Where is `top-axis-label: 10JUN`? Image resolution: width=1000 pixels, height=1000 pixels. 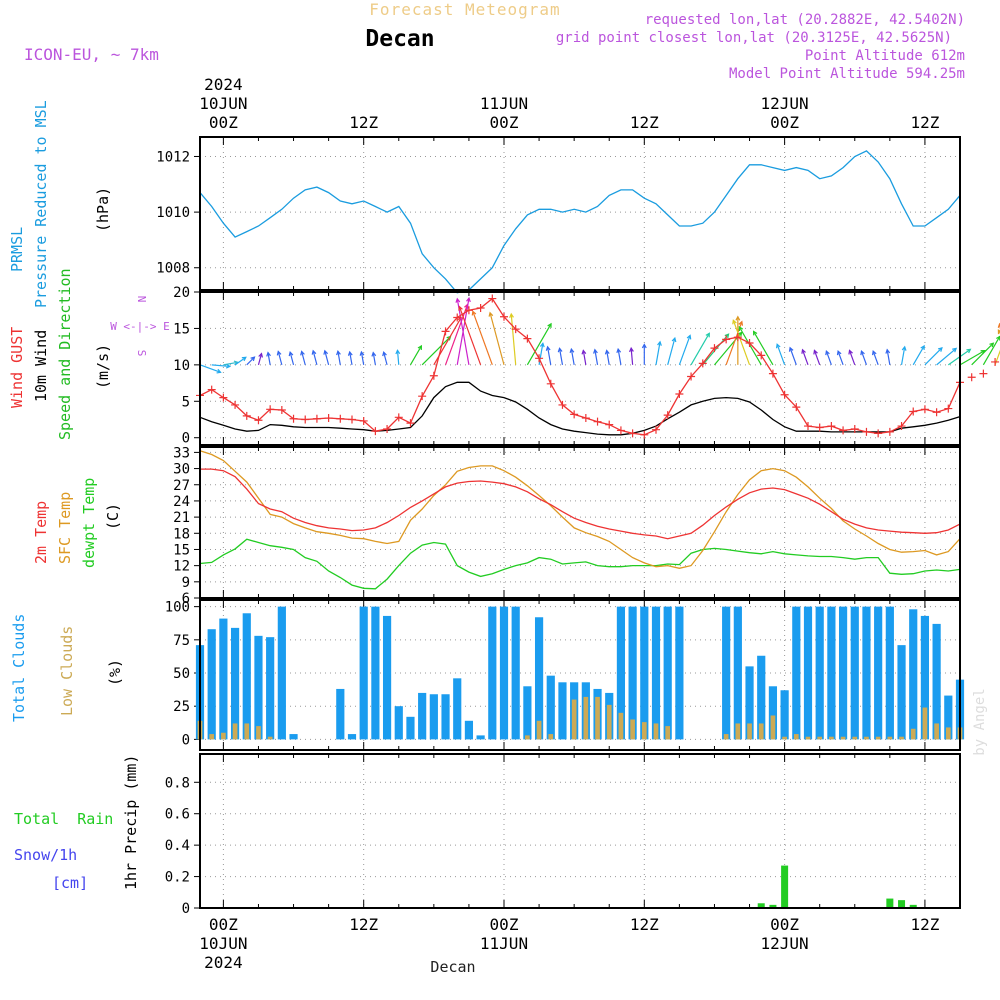
top-axis-label: 10JUN is located at coordinates (223, 103).